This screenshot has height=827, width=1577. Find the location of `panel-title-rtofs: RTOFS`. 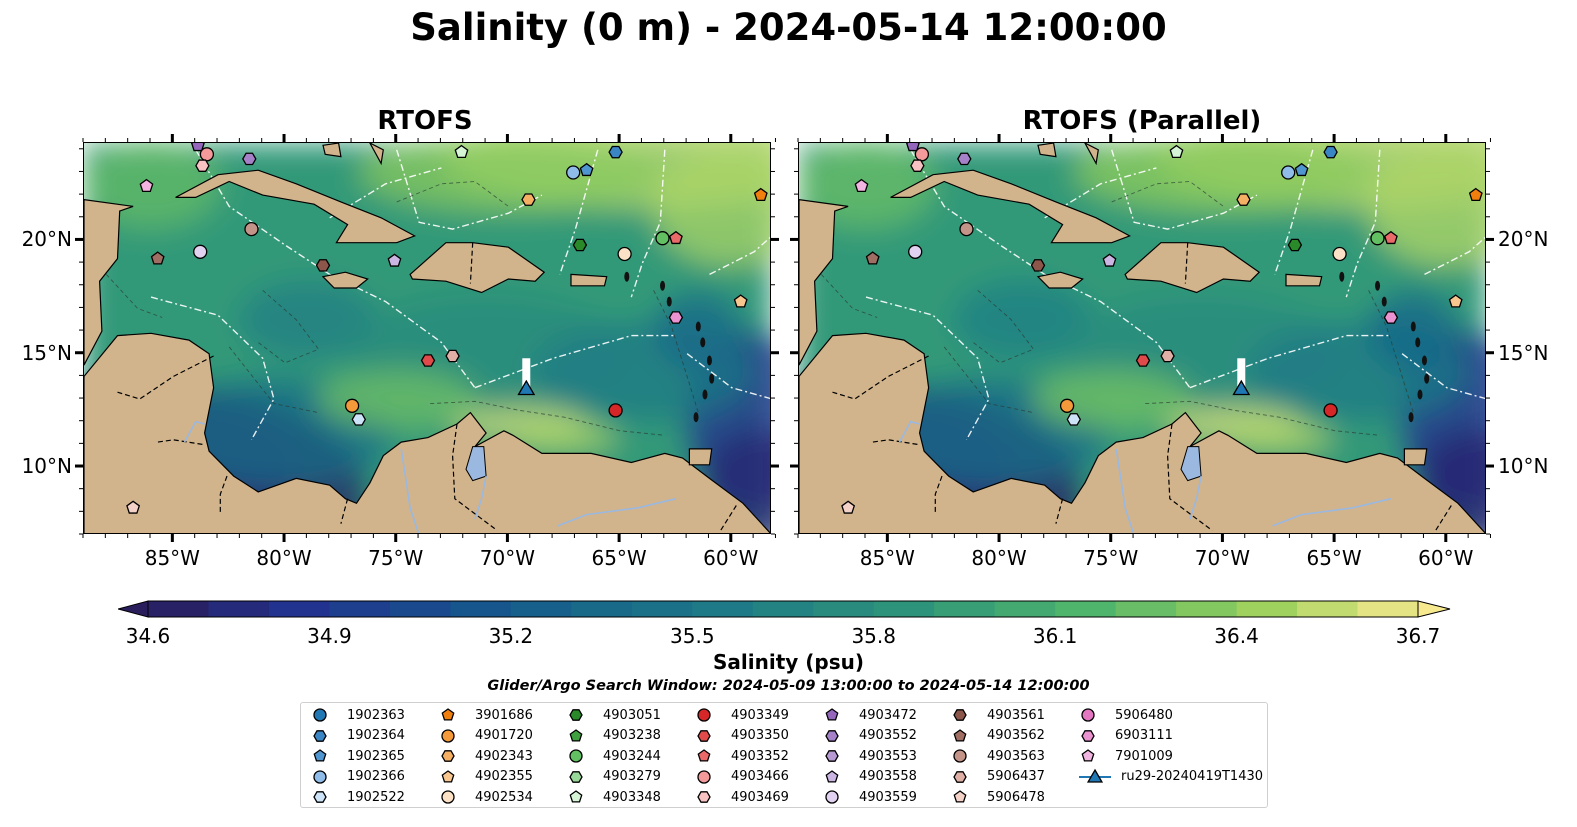

panel-title-rtofs: RTOFS is located at coordinates (425, 121).